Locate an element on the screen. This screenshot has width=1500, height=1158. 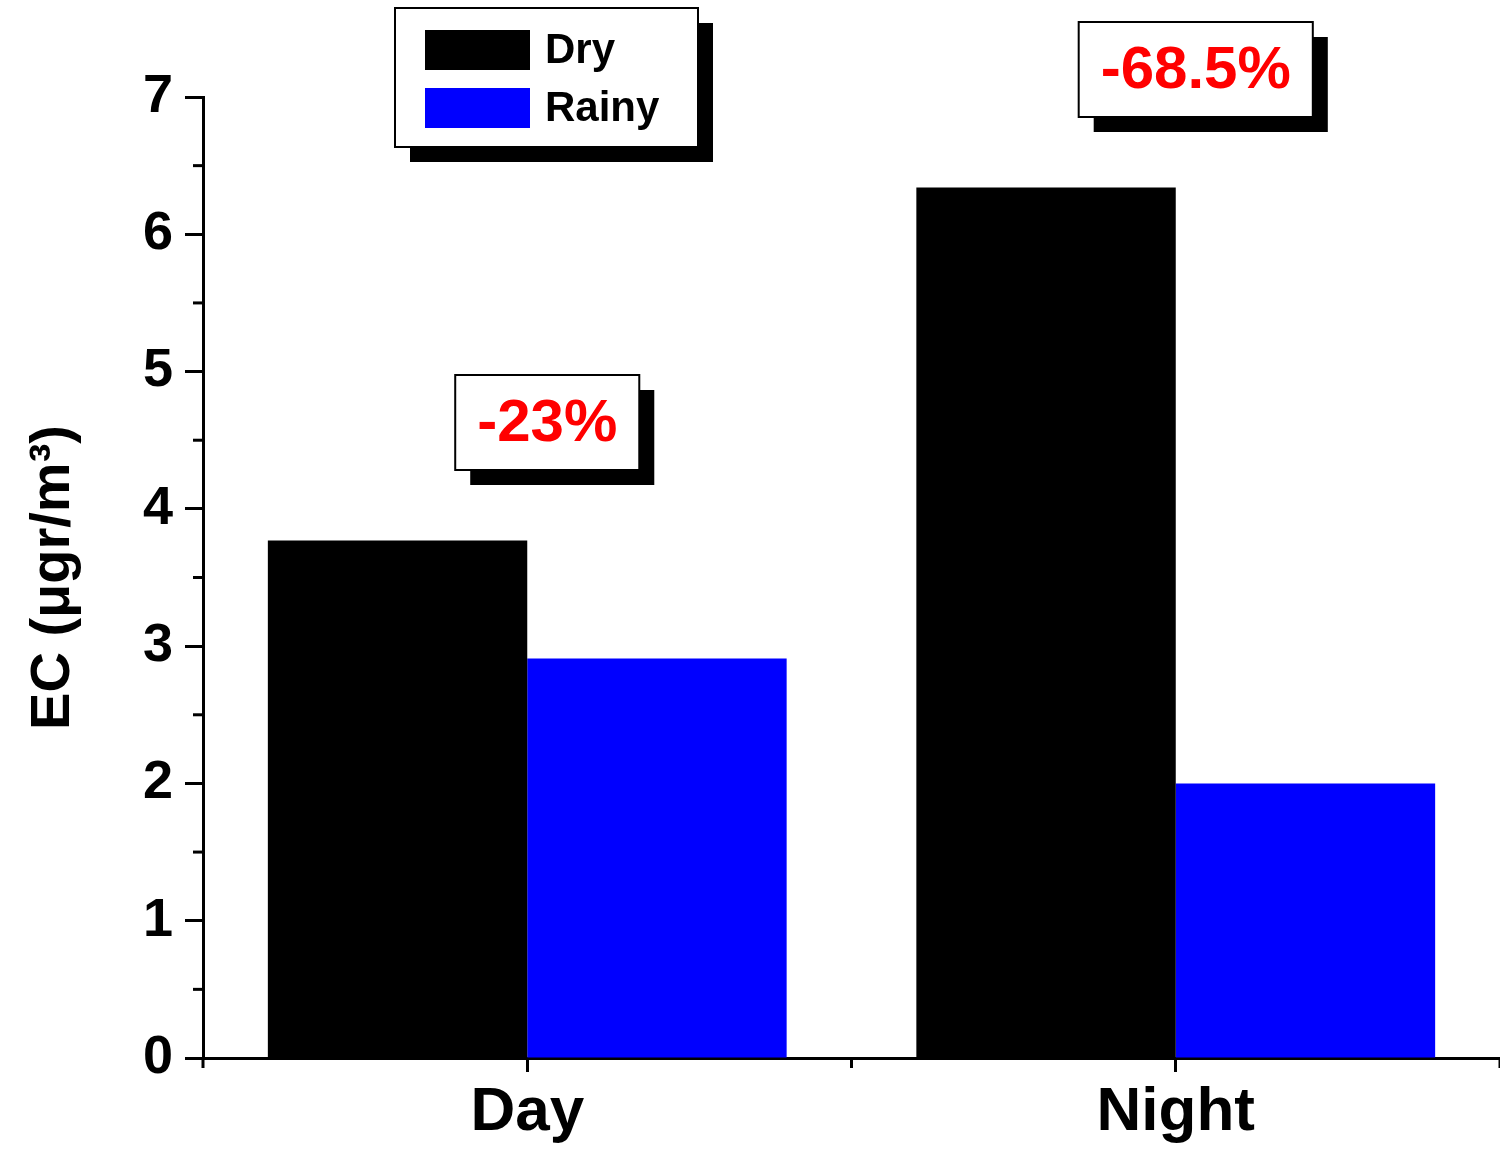
annotation: -68.5% is located at coordinates (1195, 68).